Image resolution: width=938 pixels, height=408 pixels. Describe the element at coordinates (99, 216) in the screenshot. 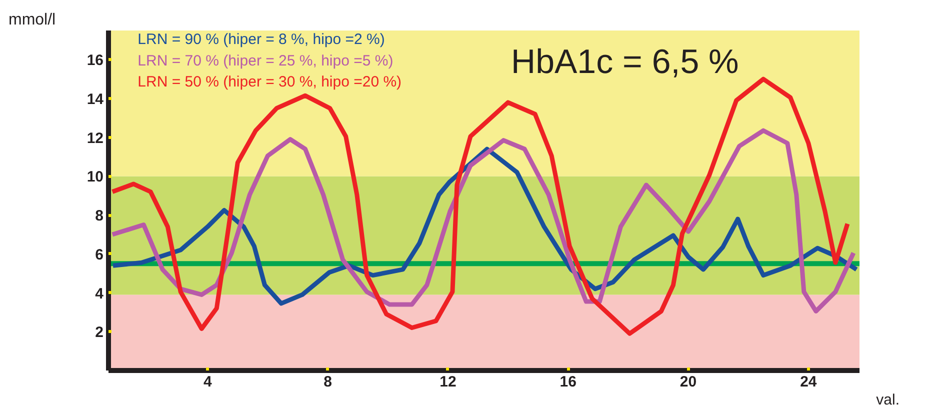

I see `y-tick-label: 8` at that location.